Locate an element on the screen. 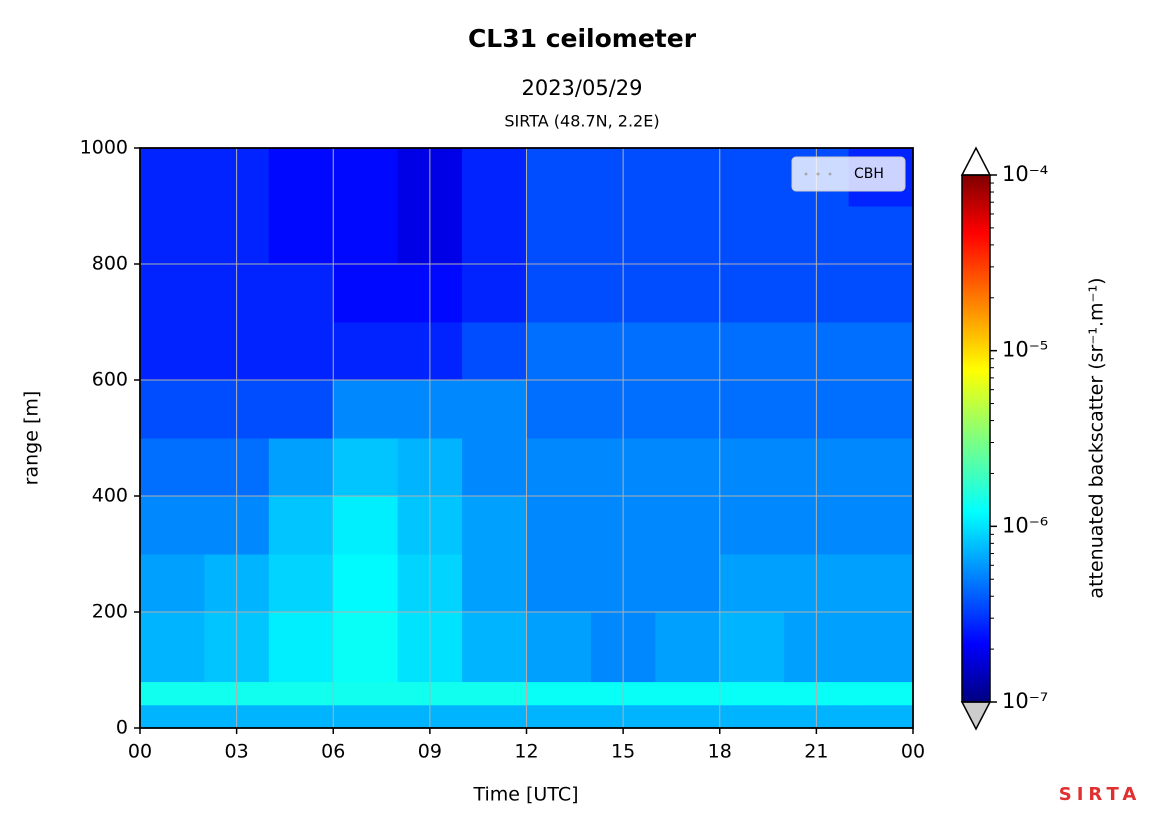  x-tick-label: 06 is located at coordinates (333, 752).